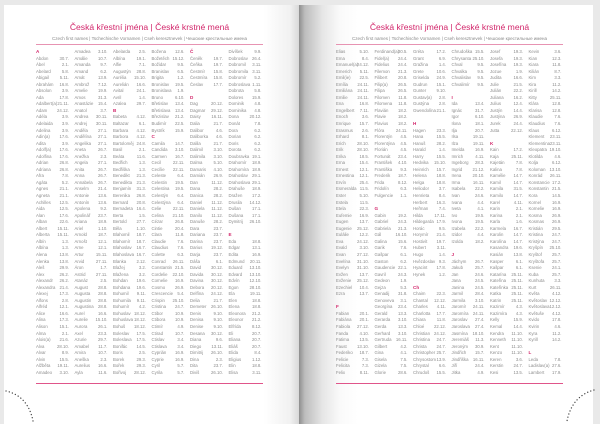 The height and width of the screenshot is (424, 600). Describe the element at coordinates (393, 327) in the screenshot. I see `name-entry: Gerda 13.3.` at that location.